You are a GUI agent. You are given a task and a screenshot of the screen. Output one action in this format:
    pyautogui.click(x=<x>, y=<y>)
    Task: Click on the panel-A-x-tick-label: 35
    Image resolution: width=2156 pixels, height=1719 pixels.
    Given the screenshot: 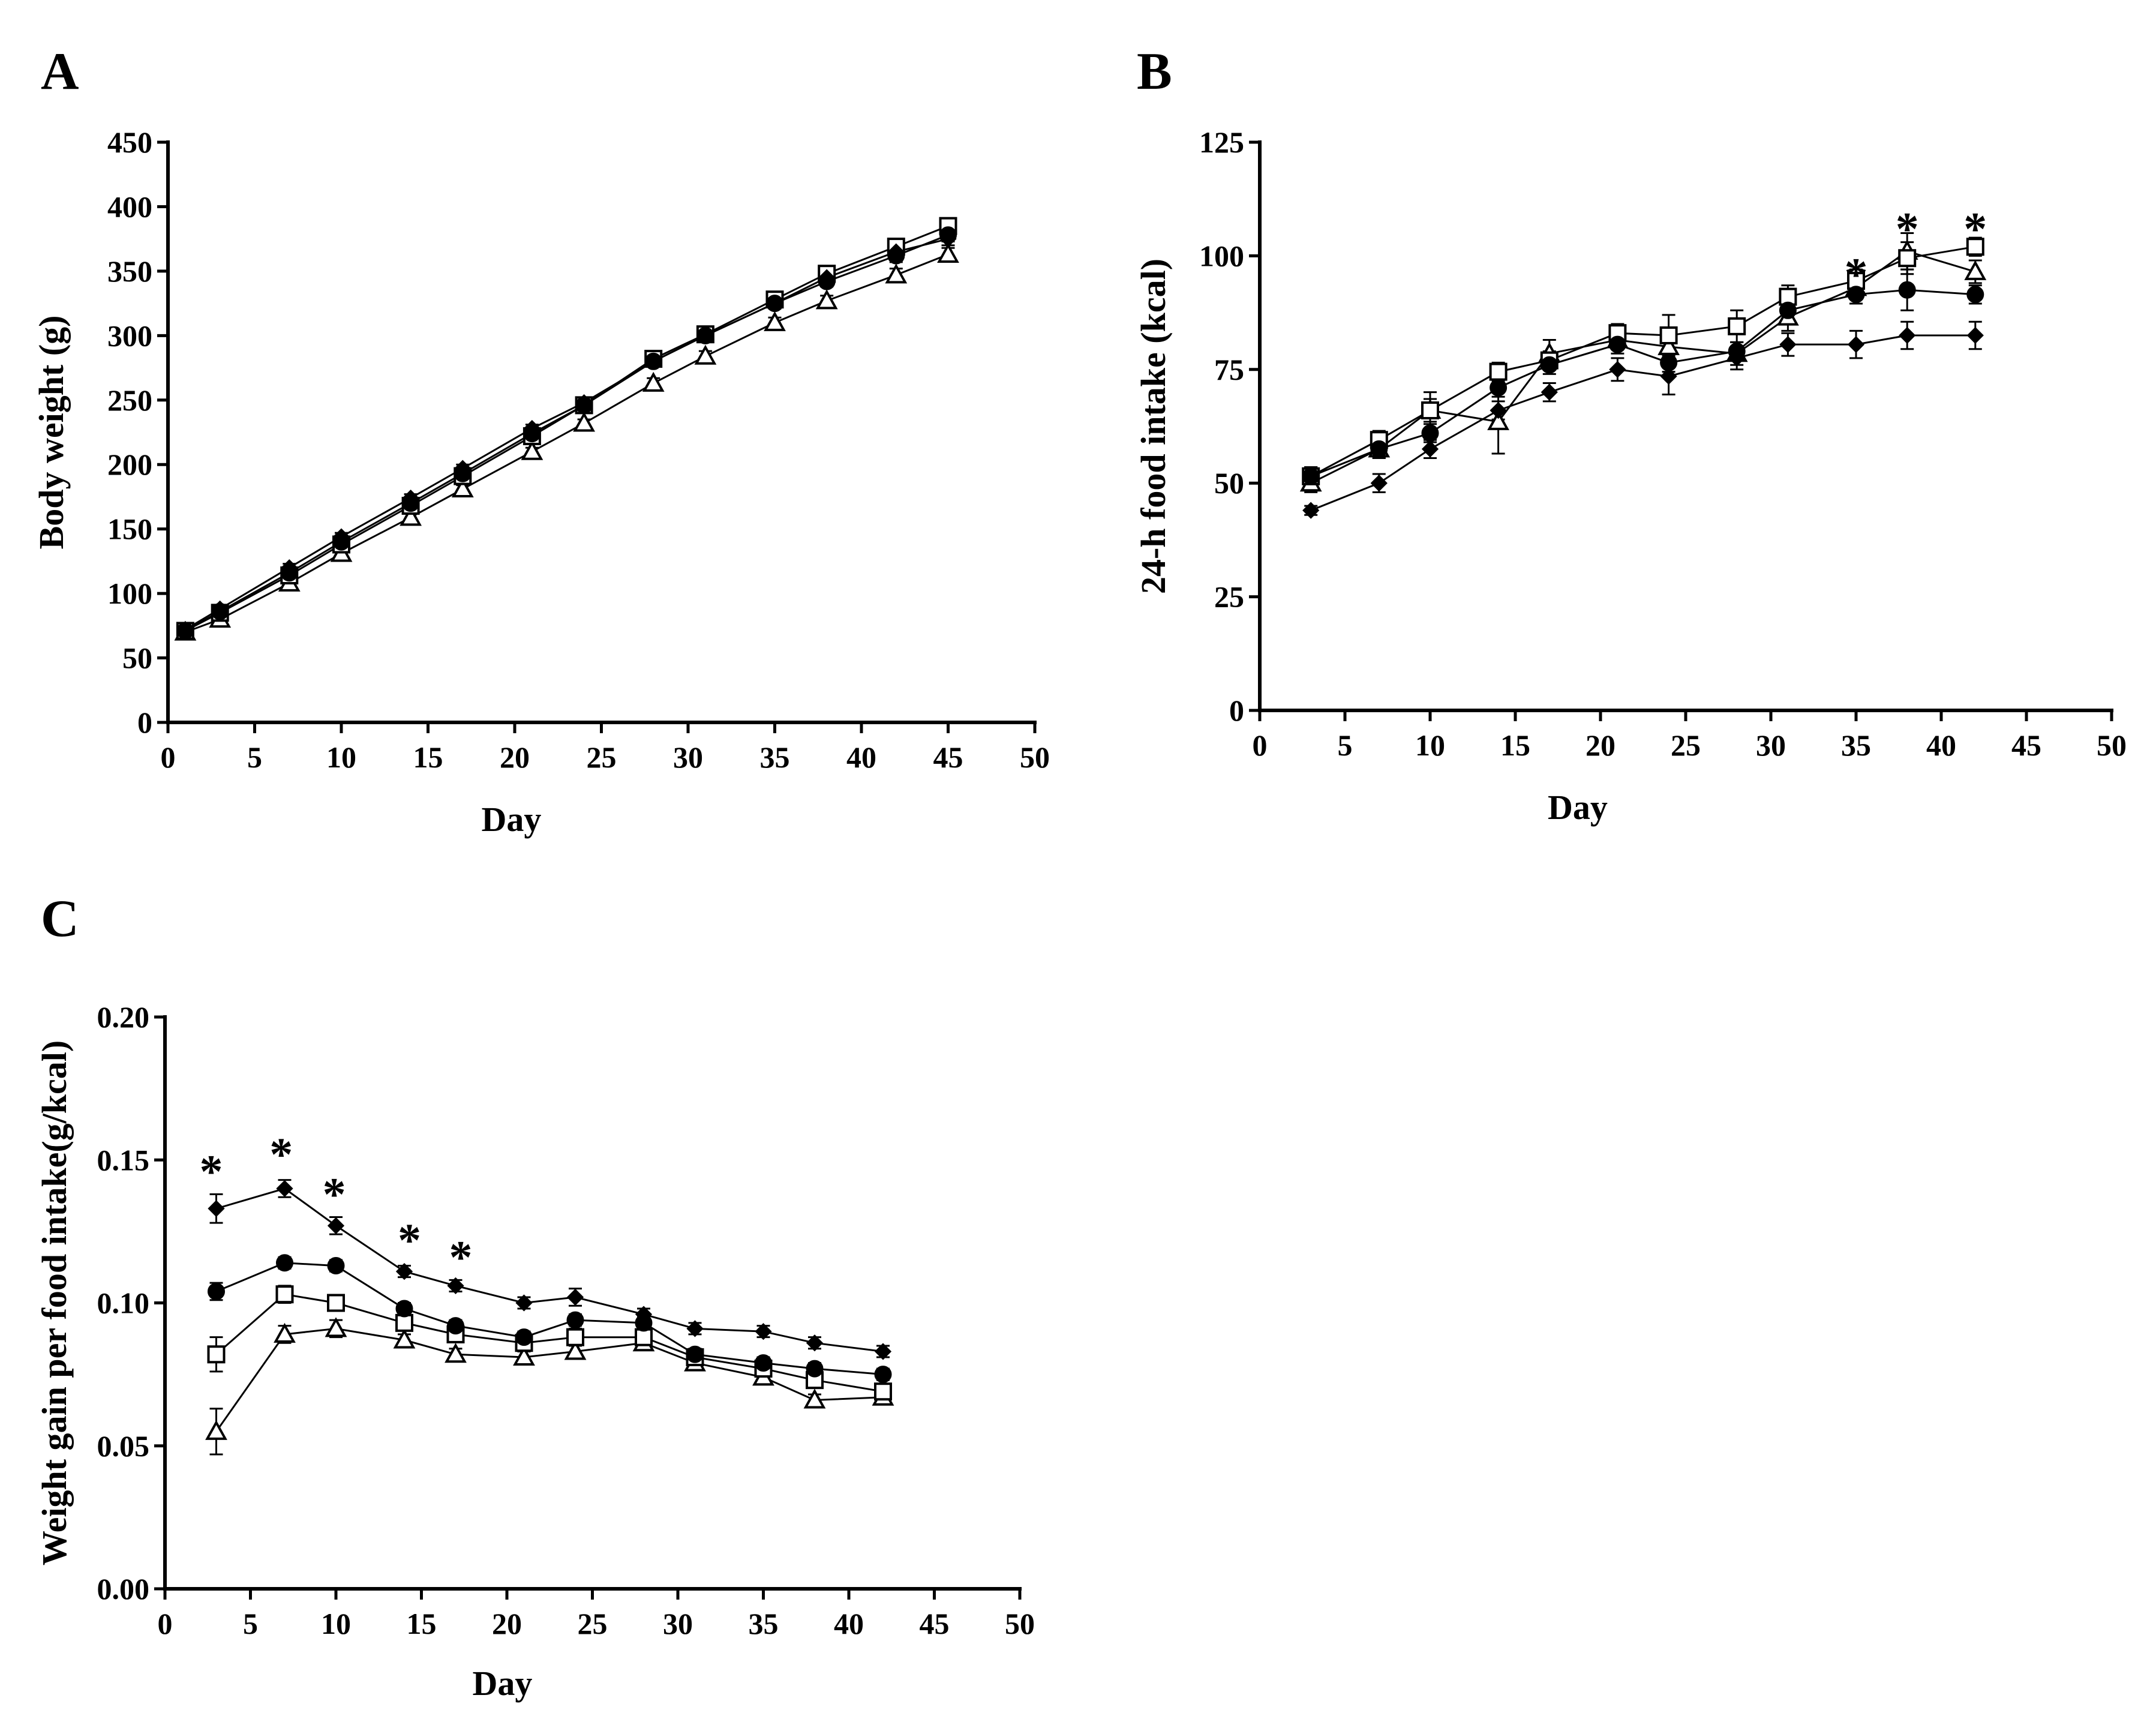 What is the action you would take?
    pyautogui.click(x=775, y=757)
    